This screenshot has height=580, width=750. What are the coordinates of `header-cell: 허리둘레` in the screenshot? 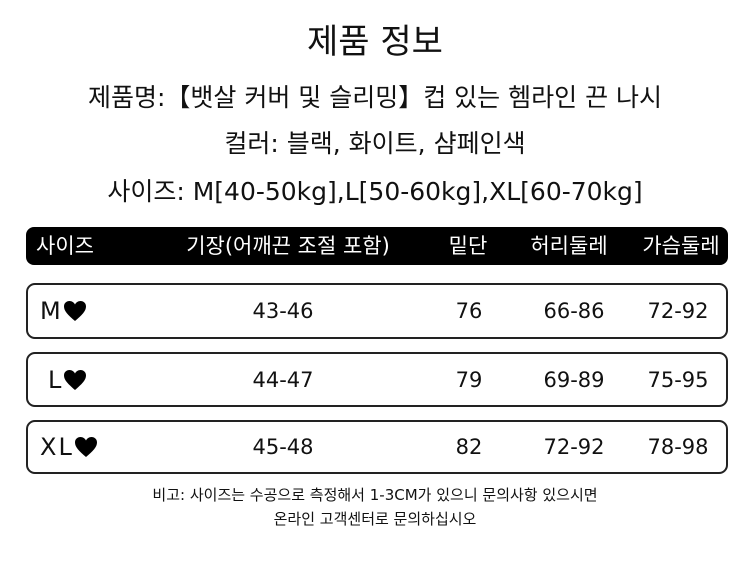 It's located at (569, 246).